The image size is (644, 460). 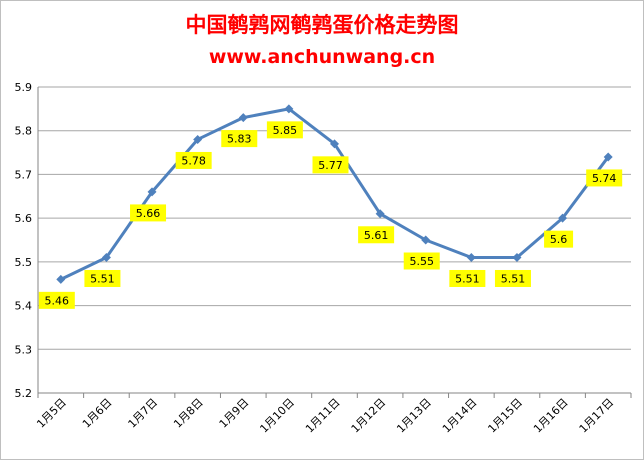 I want to click on x-tick-label: 1月8日, so click(x=188, y=413).